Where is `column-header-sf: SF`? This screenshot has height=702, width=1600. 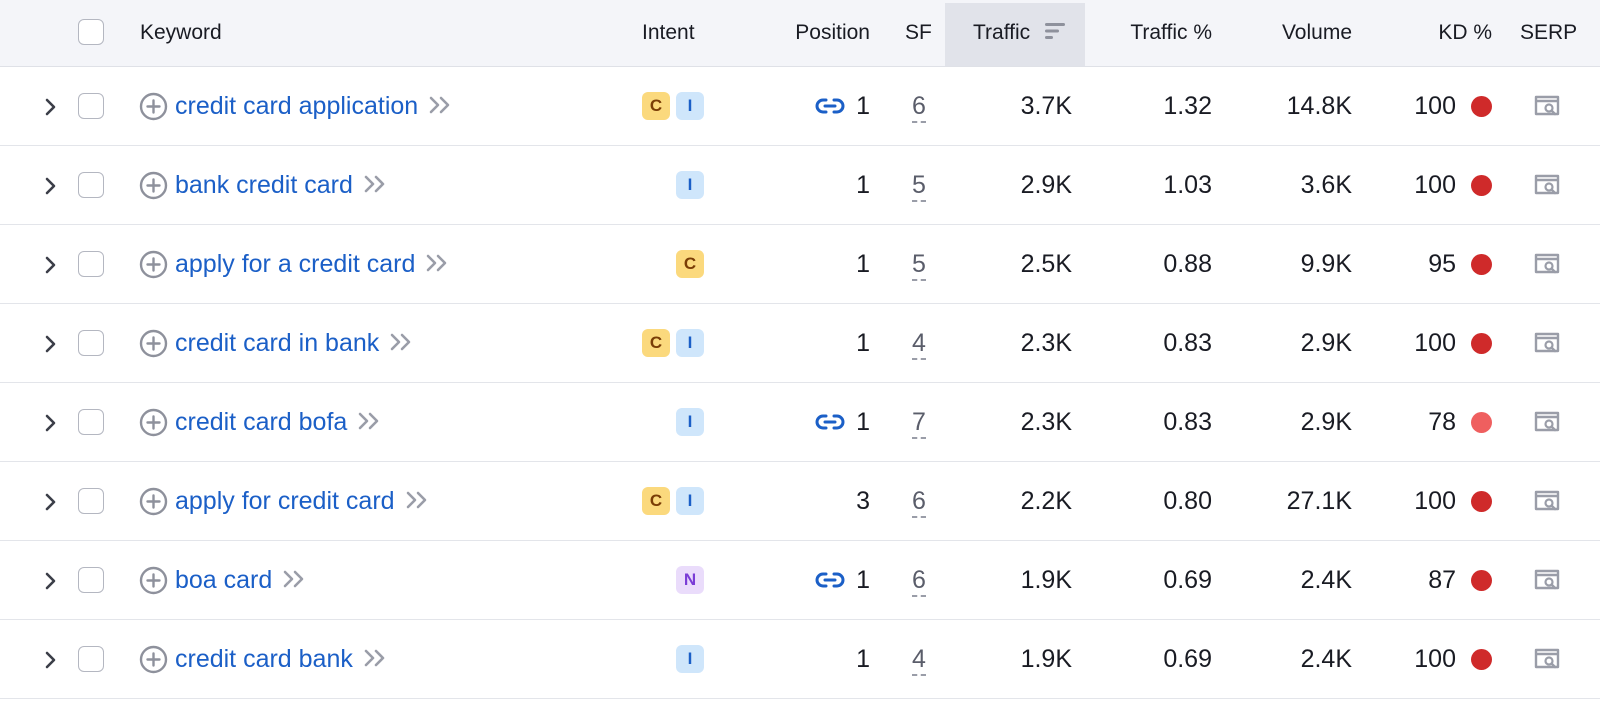 column-header-sf: SF is located at coordinates (918, 32).